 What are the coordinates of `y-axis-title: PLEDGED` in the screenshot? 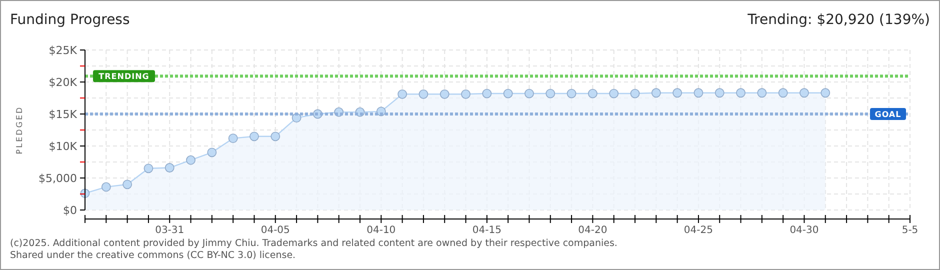 It's located at (19, 130).